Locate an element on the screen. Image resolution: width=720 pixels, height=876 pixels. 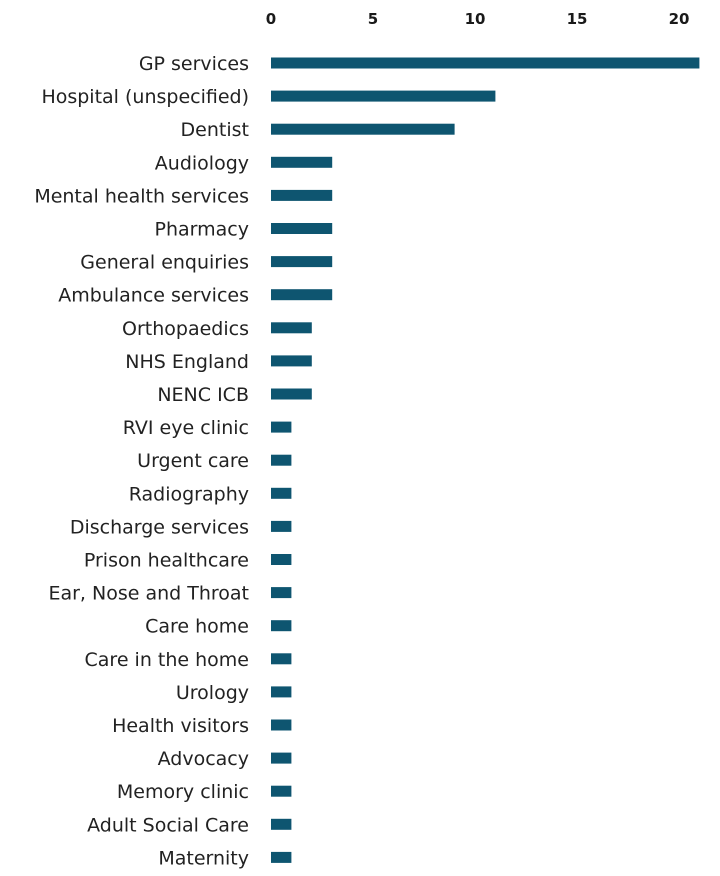
x-tick-label: 10 is located at coordinates (475, 19).